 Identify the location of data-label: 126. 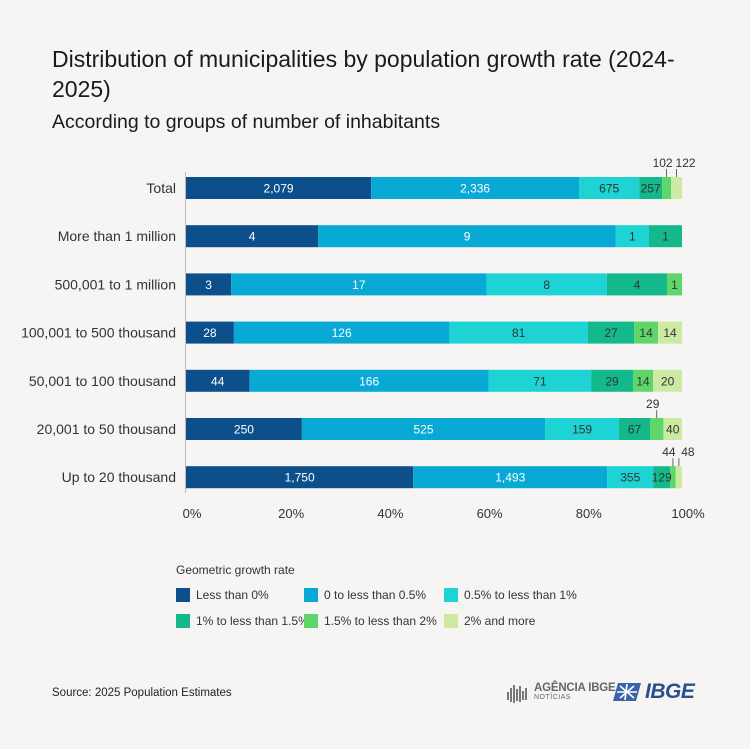
(342, 333).